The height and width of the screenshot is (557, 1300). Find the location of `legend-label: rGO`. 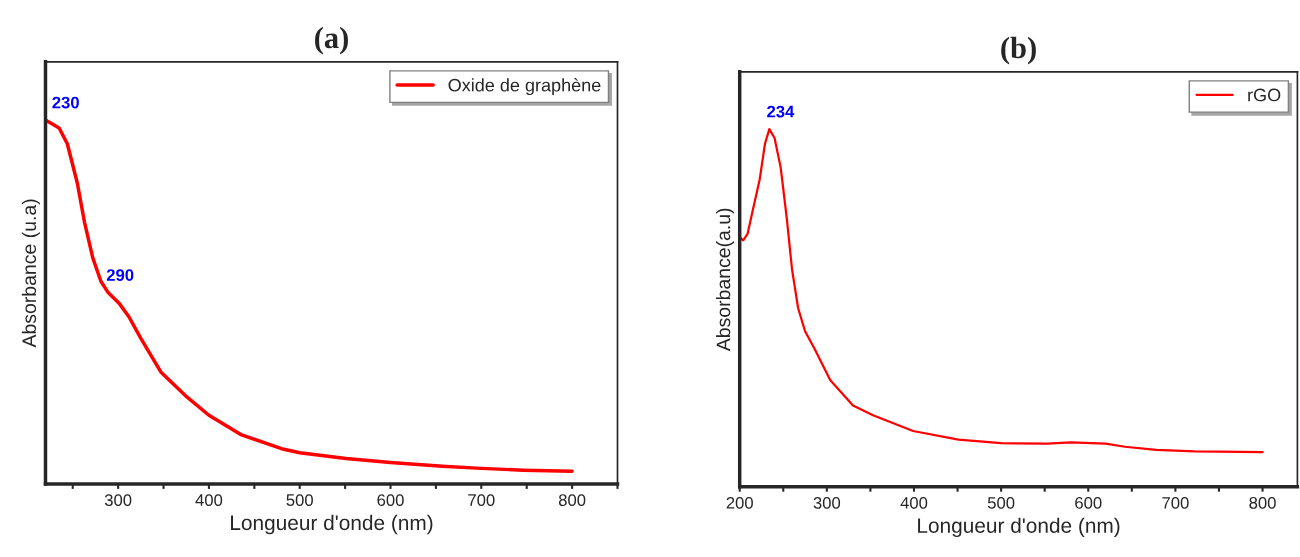

legend-label: rGO is located at coordinates (1264, 95).